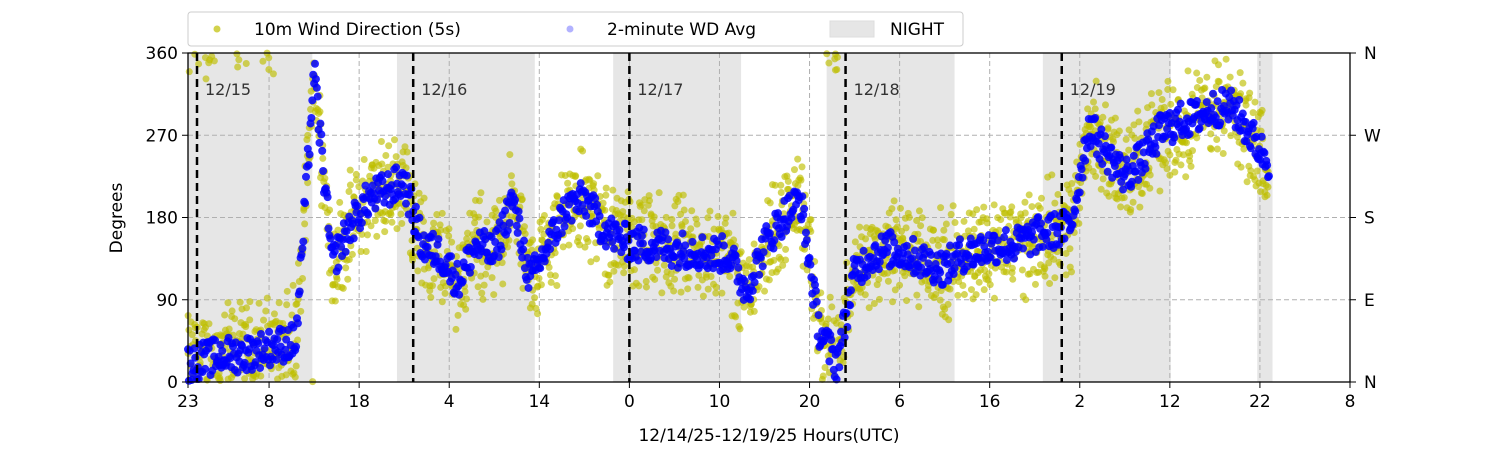 This screenshot has height=450, width=1500. What do you see at coordinates (681, 30) in the screenshot?
I see `legend-label-wd-avg: 2-minute WD Avg` at bounding box center [681, 30].